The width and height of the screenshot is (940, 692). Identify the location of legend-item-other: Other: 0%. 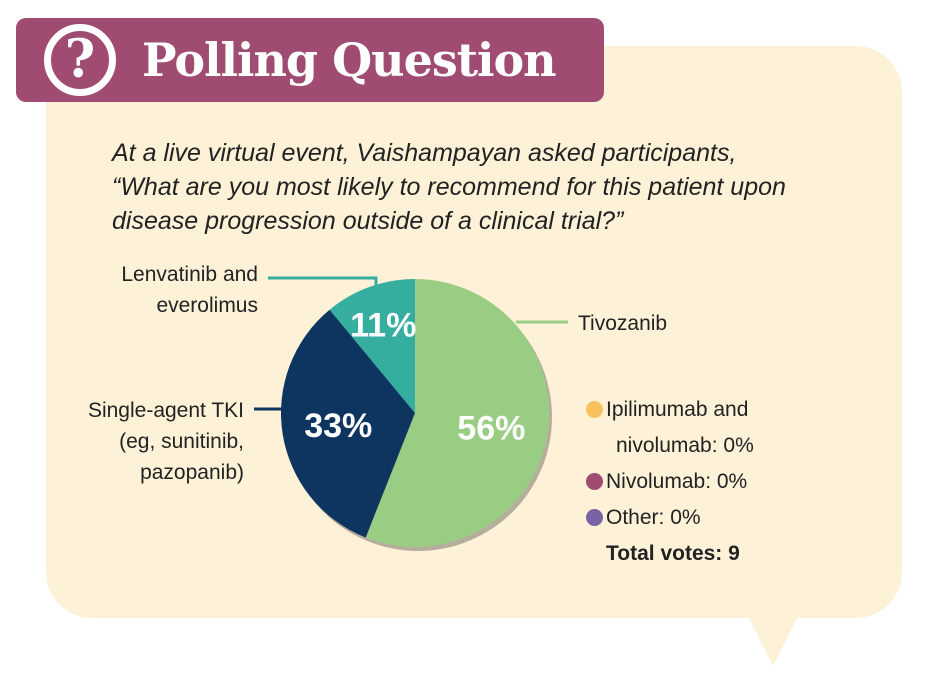
(706, 518).